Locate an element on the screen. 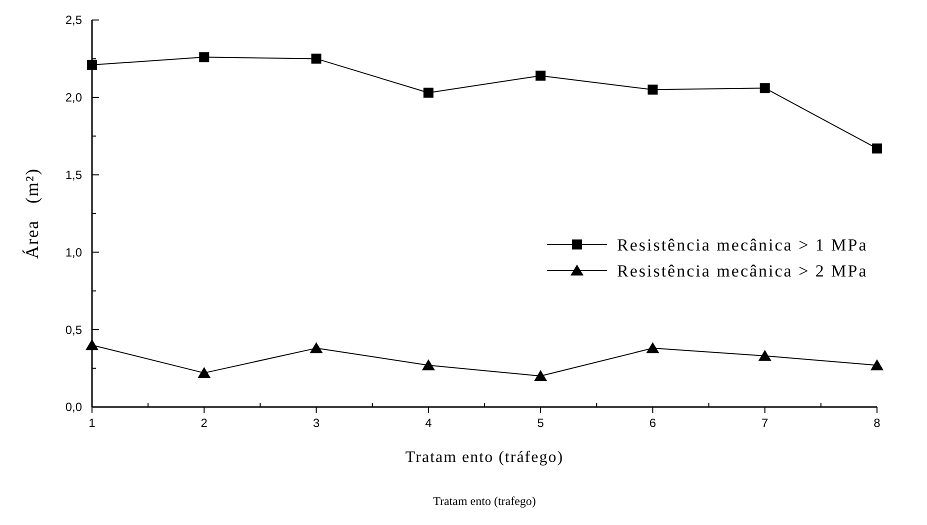  x-axis-title: Tratam ento (tráfego) is located at coordinates (484, 457).